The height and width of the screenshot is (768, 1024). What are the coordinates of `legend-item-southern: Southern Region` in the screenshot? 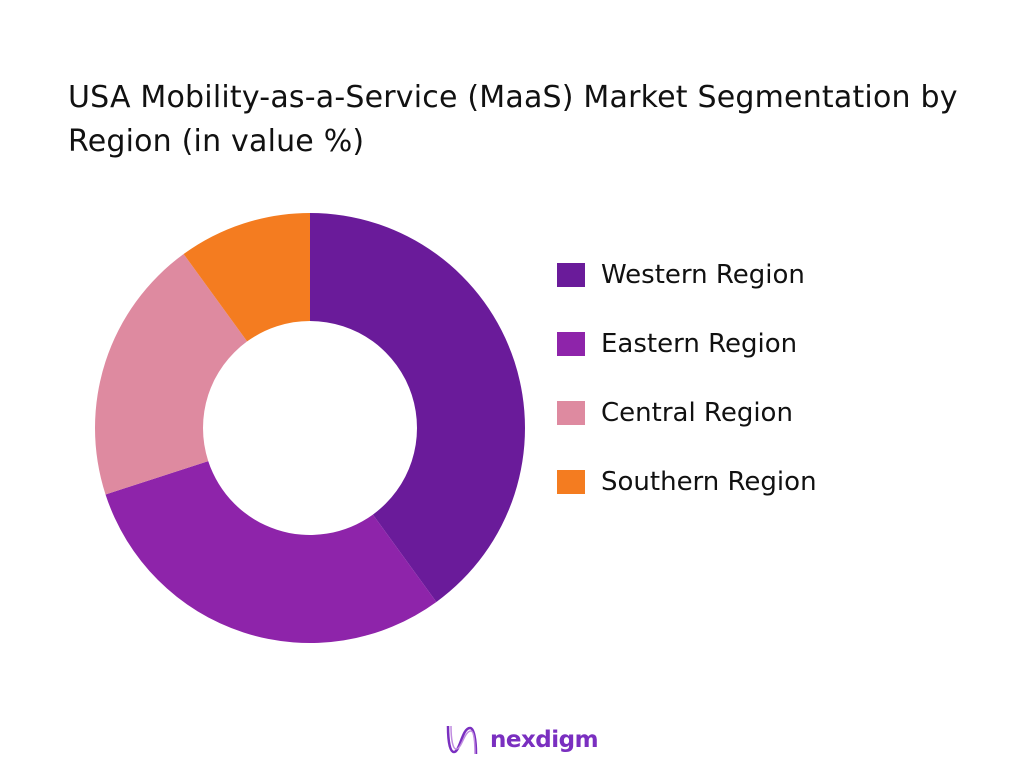 It's located at (687, 481).